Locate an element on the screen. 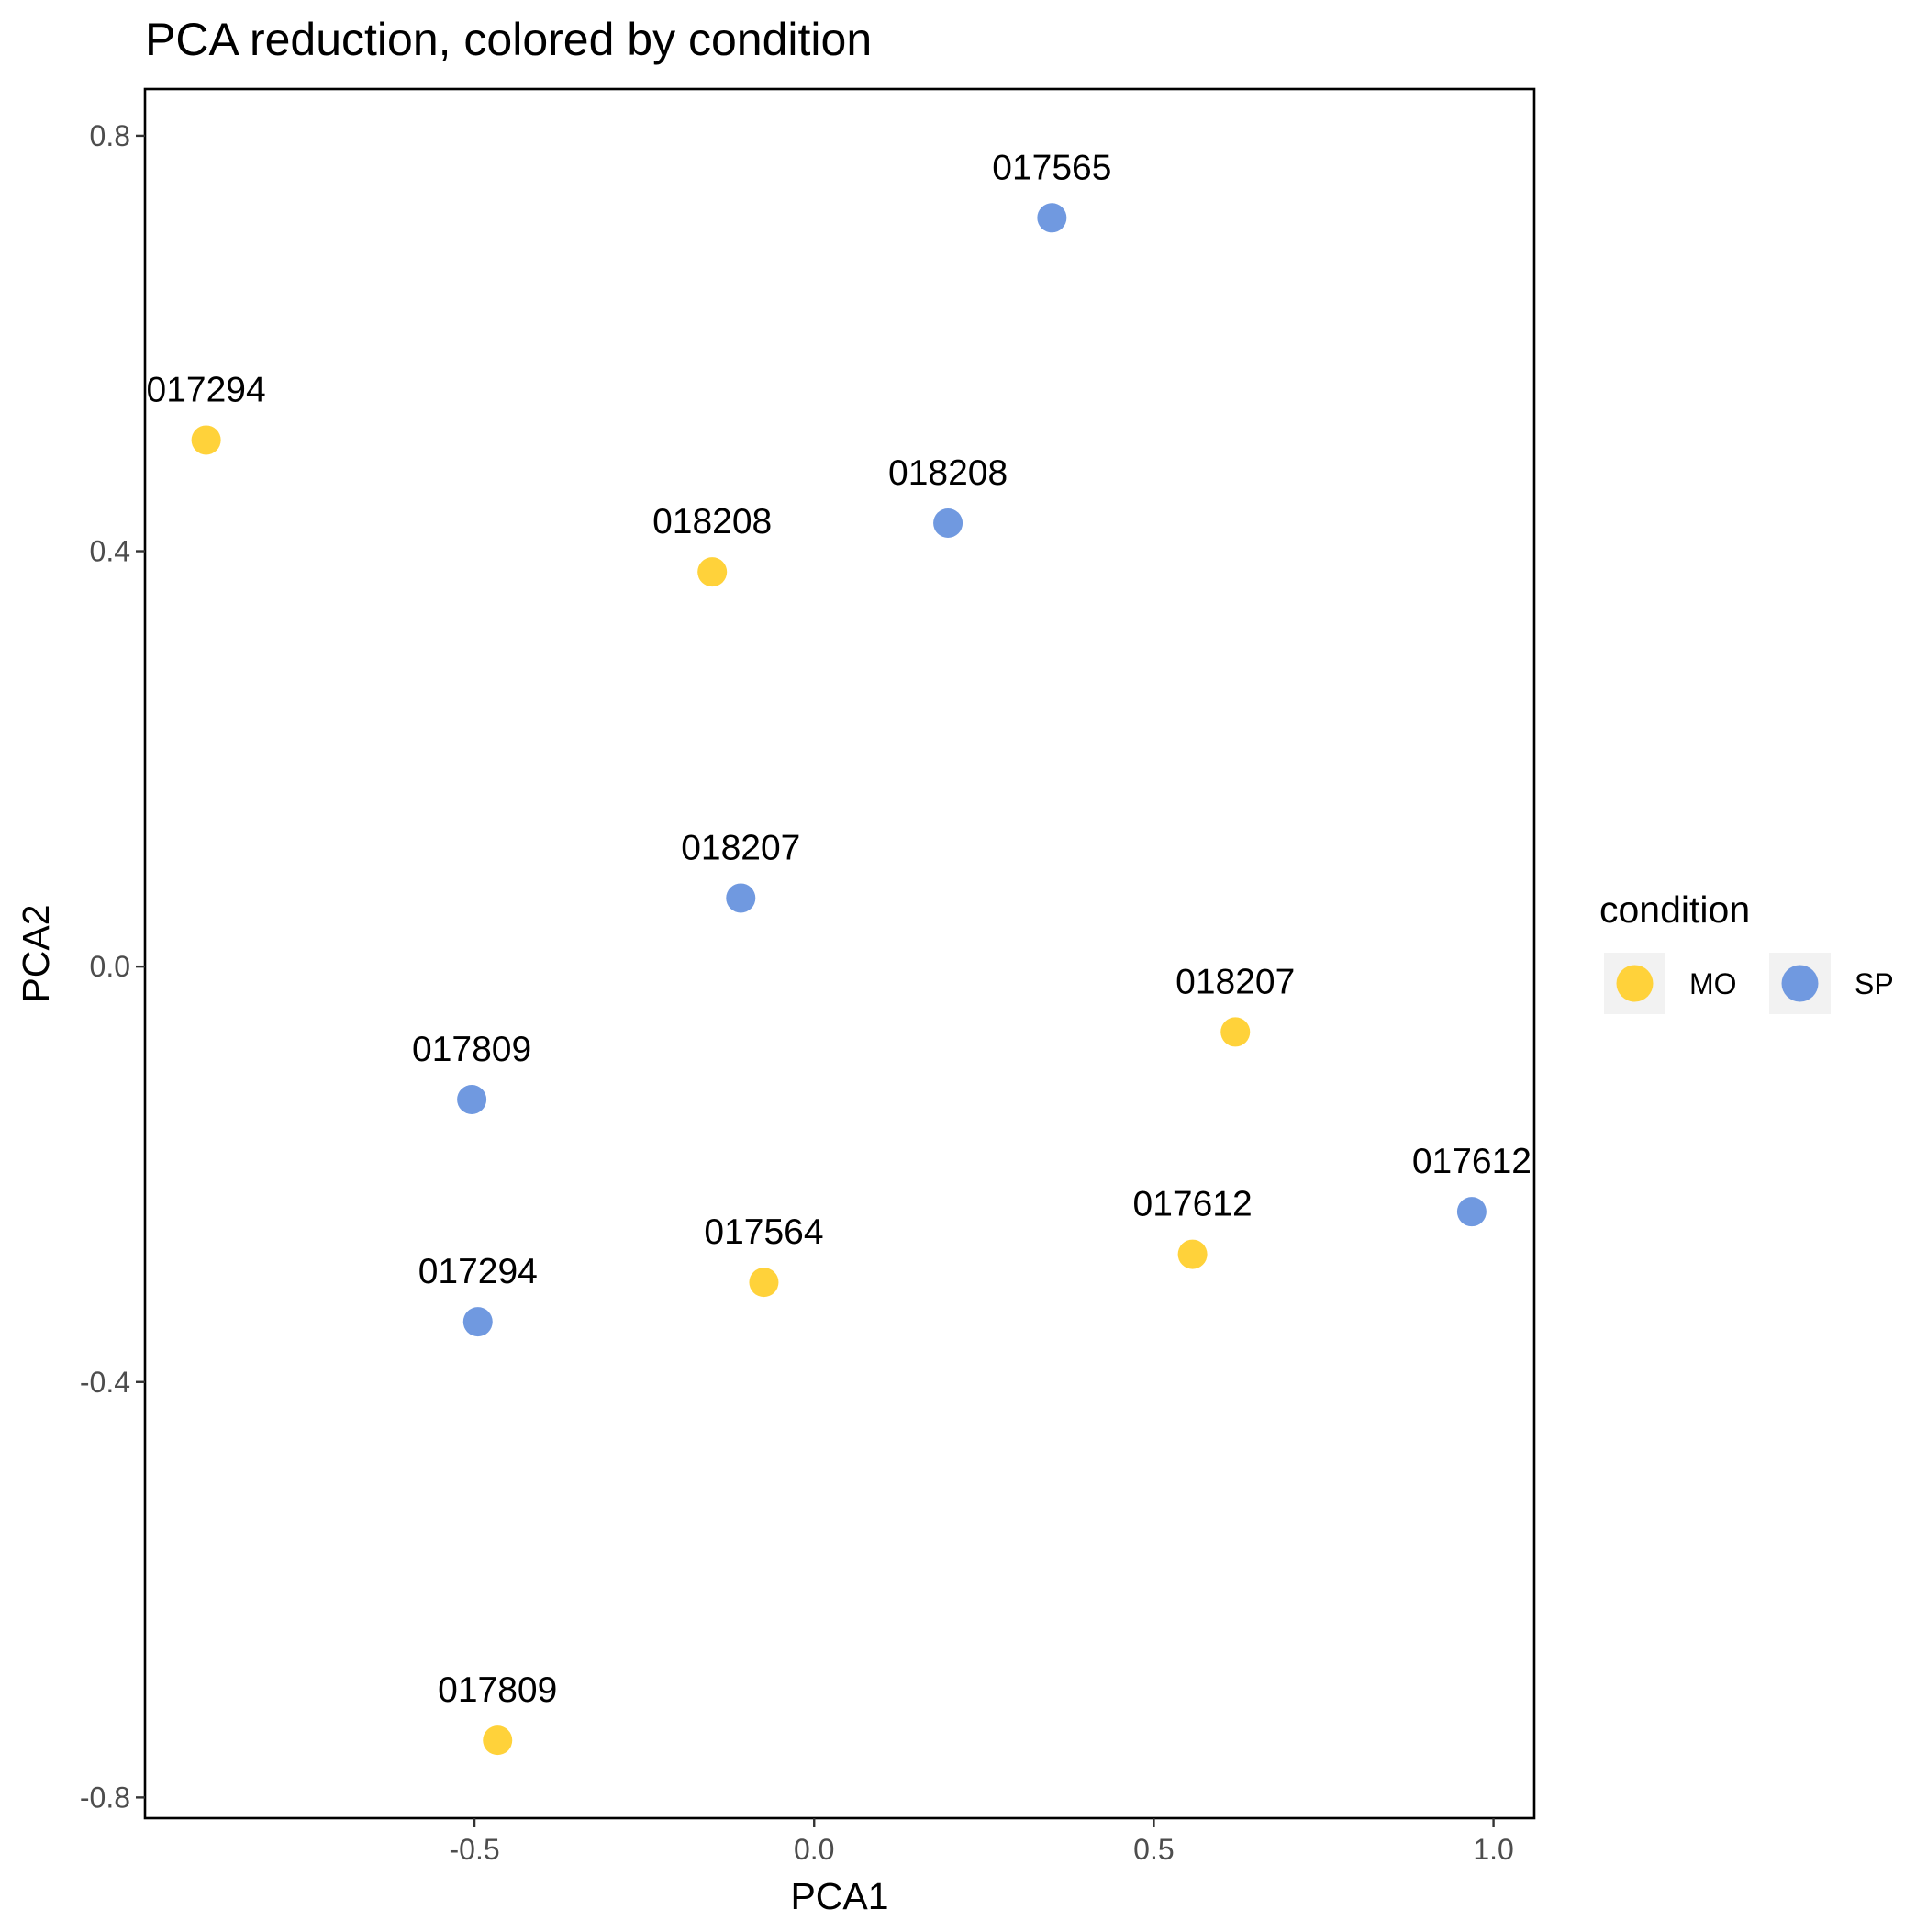 This screenshot has height=1932, width=1927. x-tick-label: 1.0 is located at coordinates (1493, 1849).